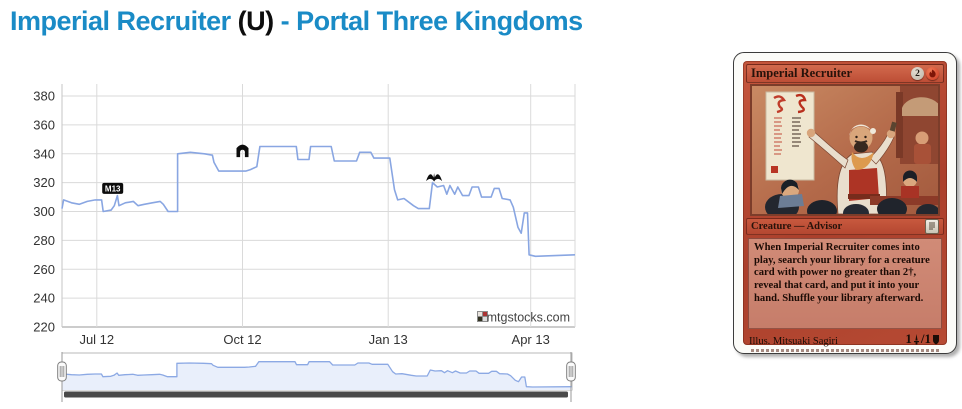  Describe the element at coordinates (797, 226) in the screenshot. I see `type-line-text: Creature — Advisor` at that location.